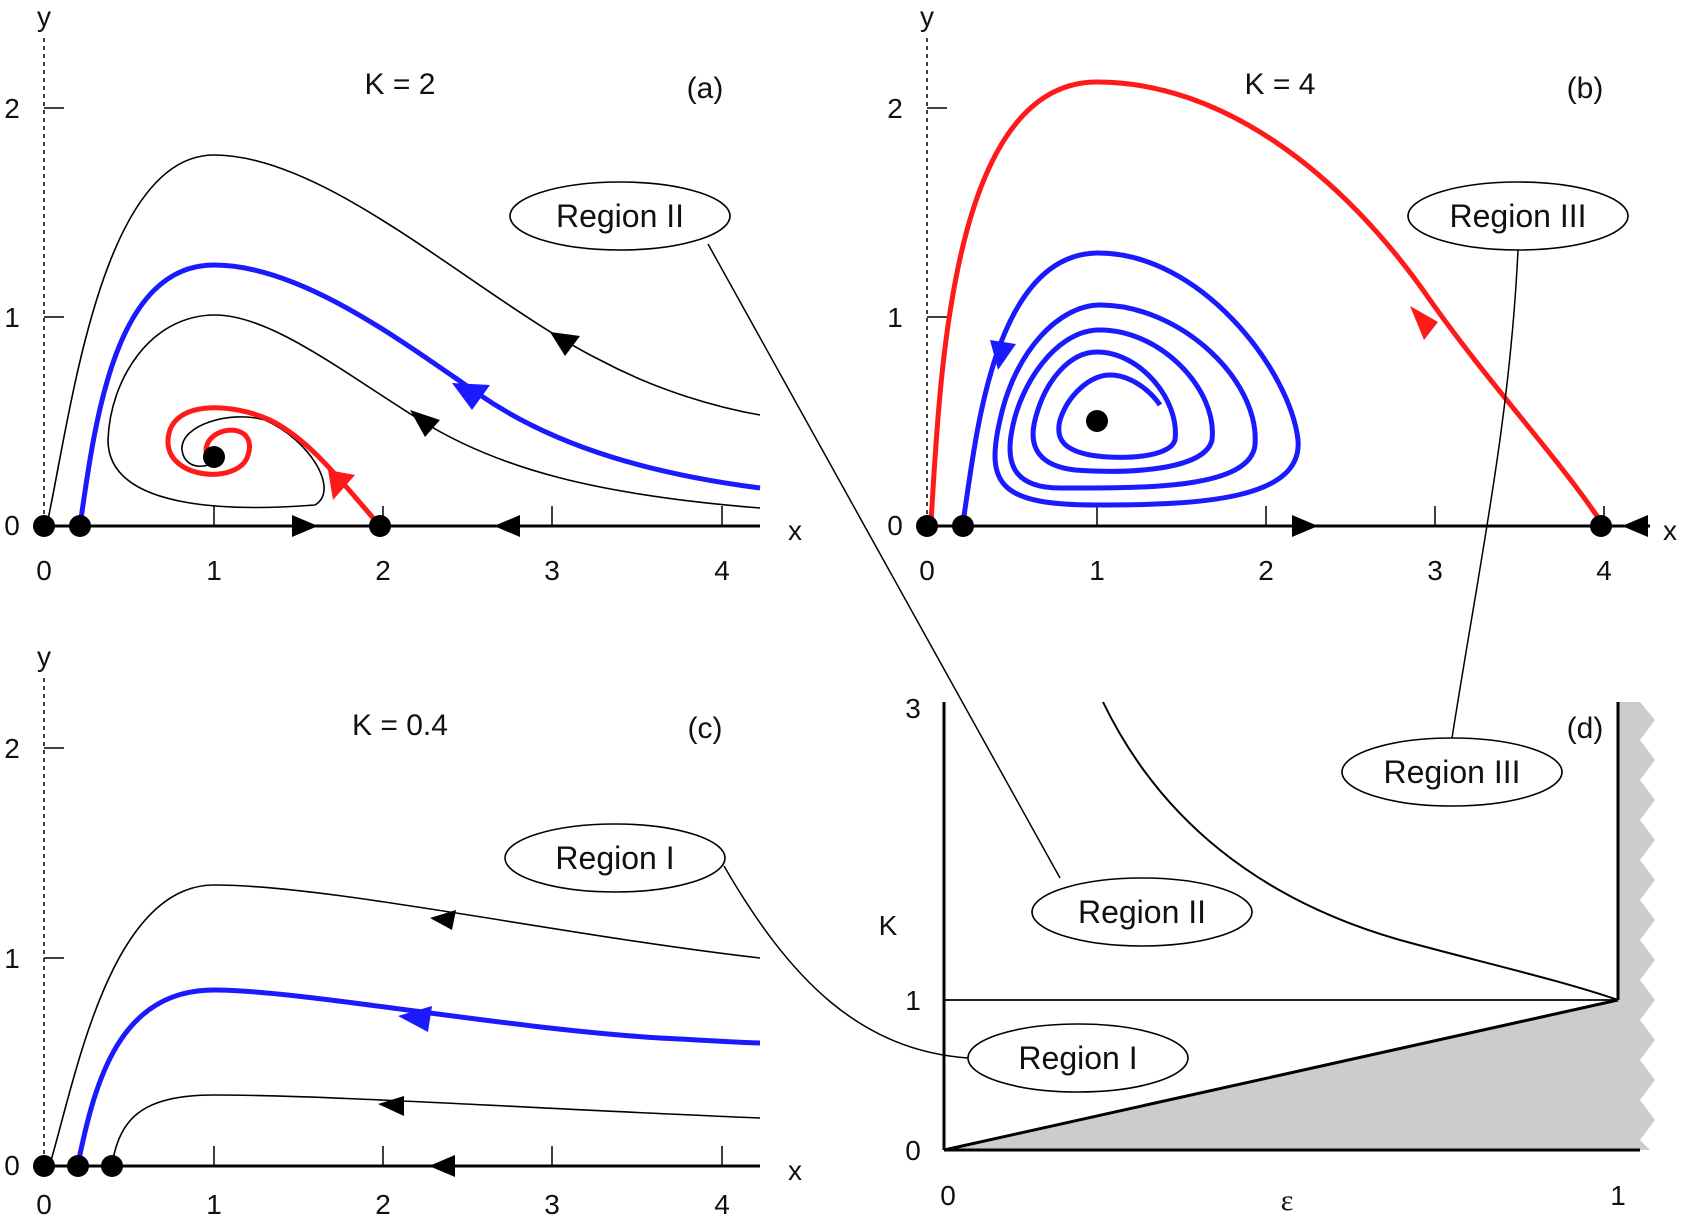 This screenshot has width=1686, height=1220. What do you see at coordinates (927, 570) in the screenshot?
I see `panel-b-xtick-0: 0` at bounding box center [927, 570].